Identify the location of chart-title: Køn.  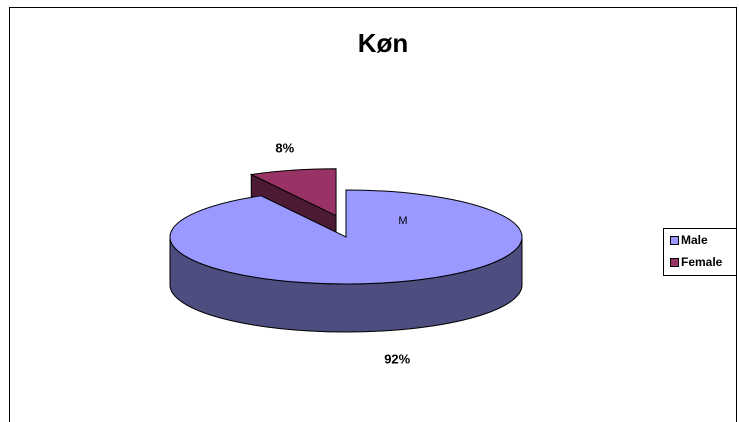
(383, 43).